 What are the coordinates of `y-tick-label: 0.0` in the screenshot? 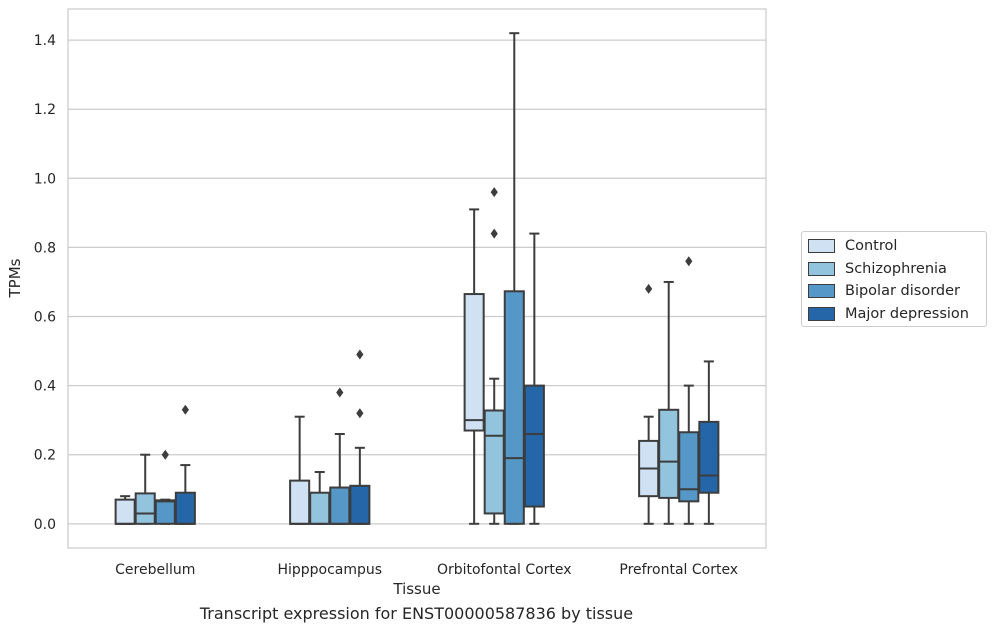 It's located at (45, 525).